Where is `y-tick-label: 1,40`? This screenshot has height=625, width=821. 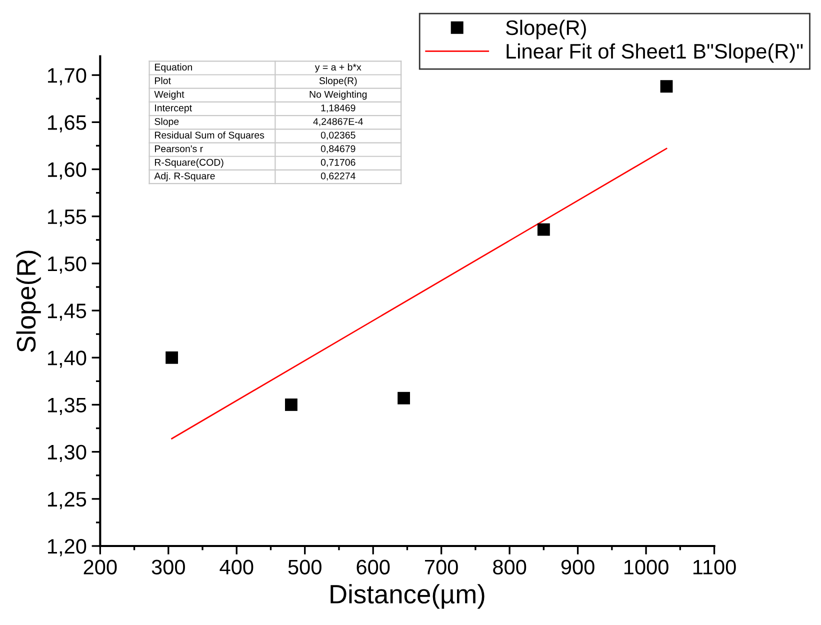 y-tick-label: 1,40 is located at coordinates (67, 359).